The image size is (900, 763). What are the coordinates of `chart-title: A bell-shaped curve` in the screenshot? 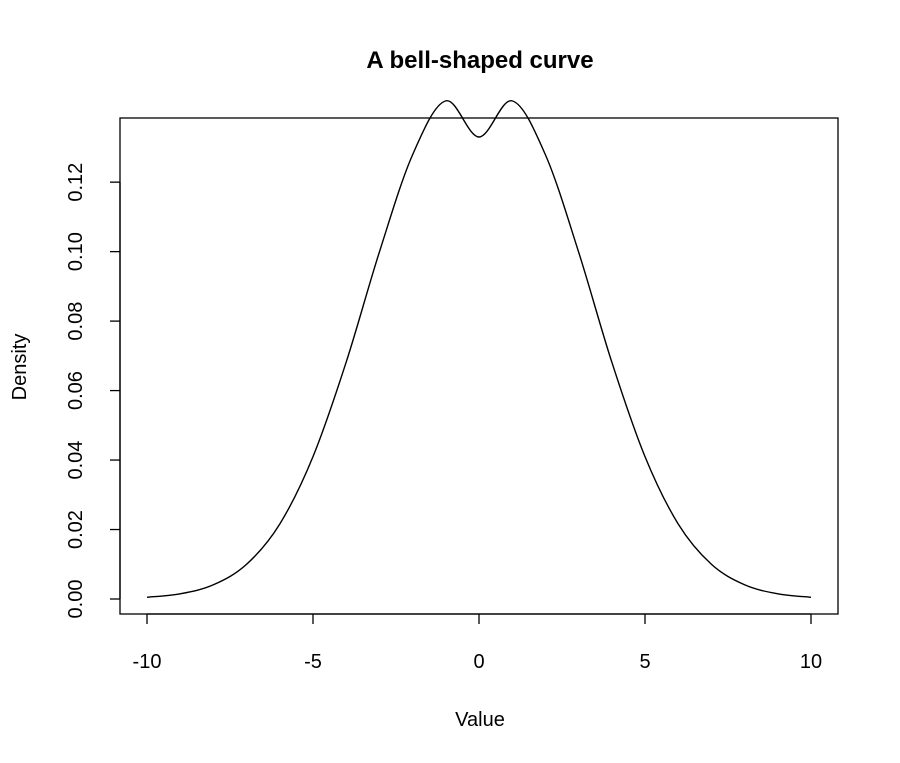 It's located at (479, 60).